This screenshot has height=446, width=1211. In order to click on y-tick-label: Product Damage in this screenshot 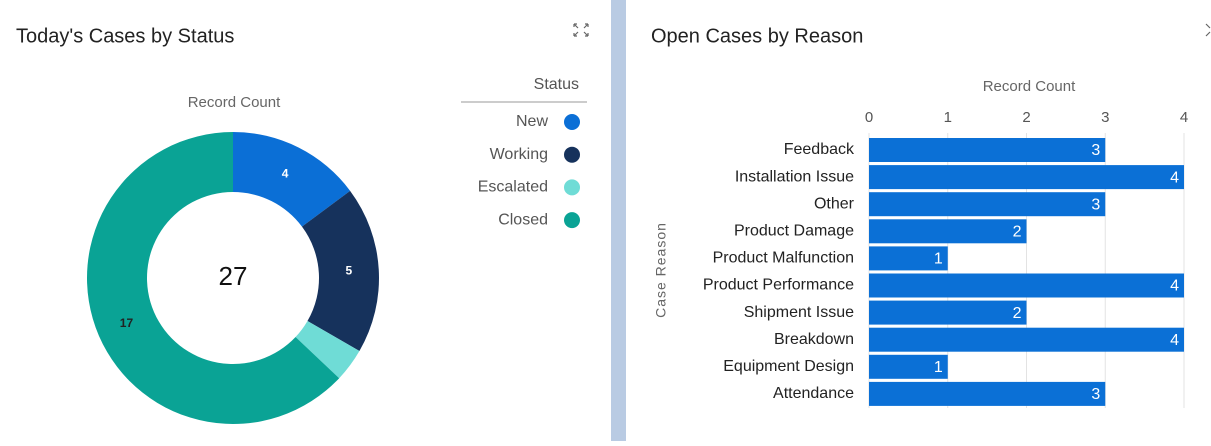, I will do `click(794, 231)`.